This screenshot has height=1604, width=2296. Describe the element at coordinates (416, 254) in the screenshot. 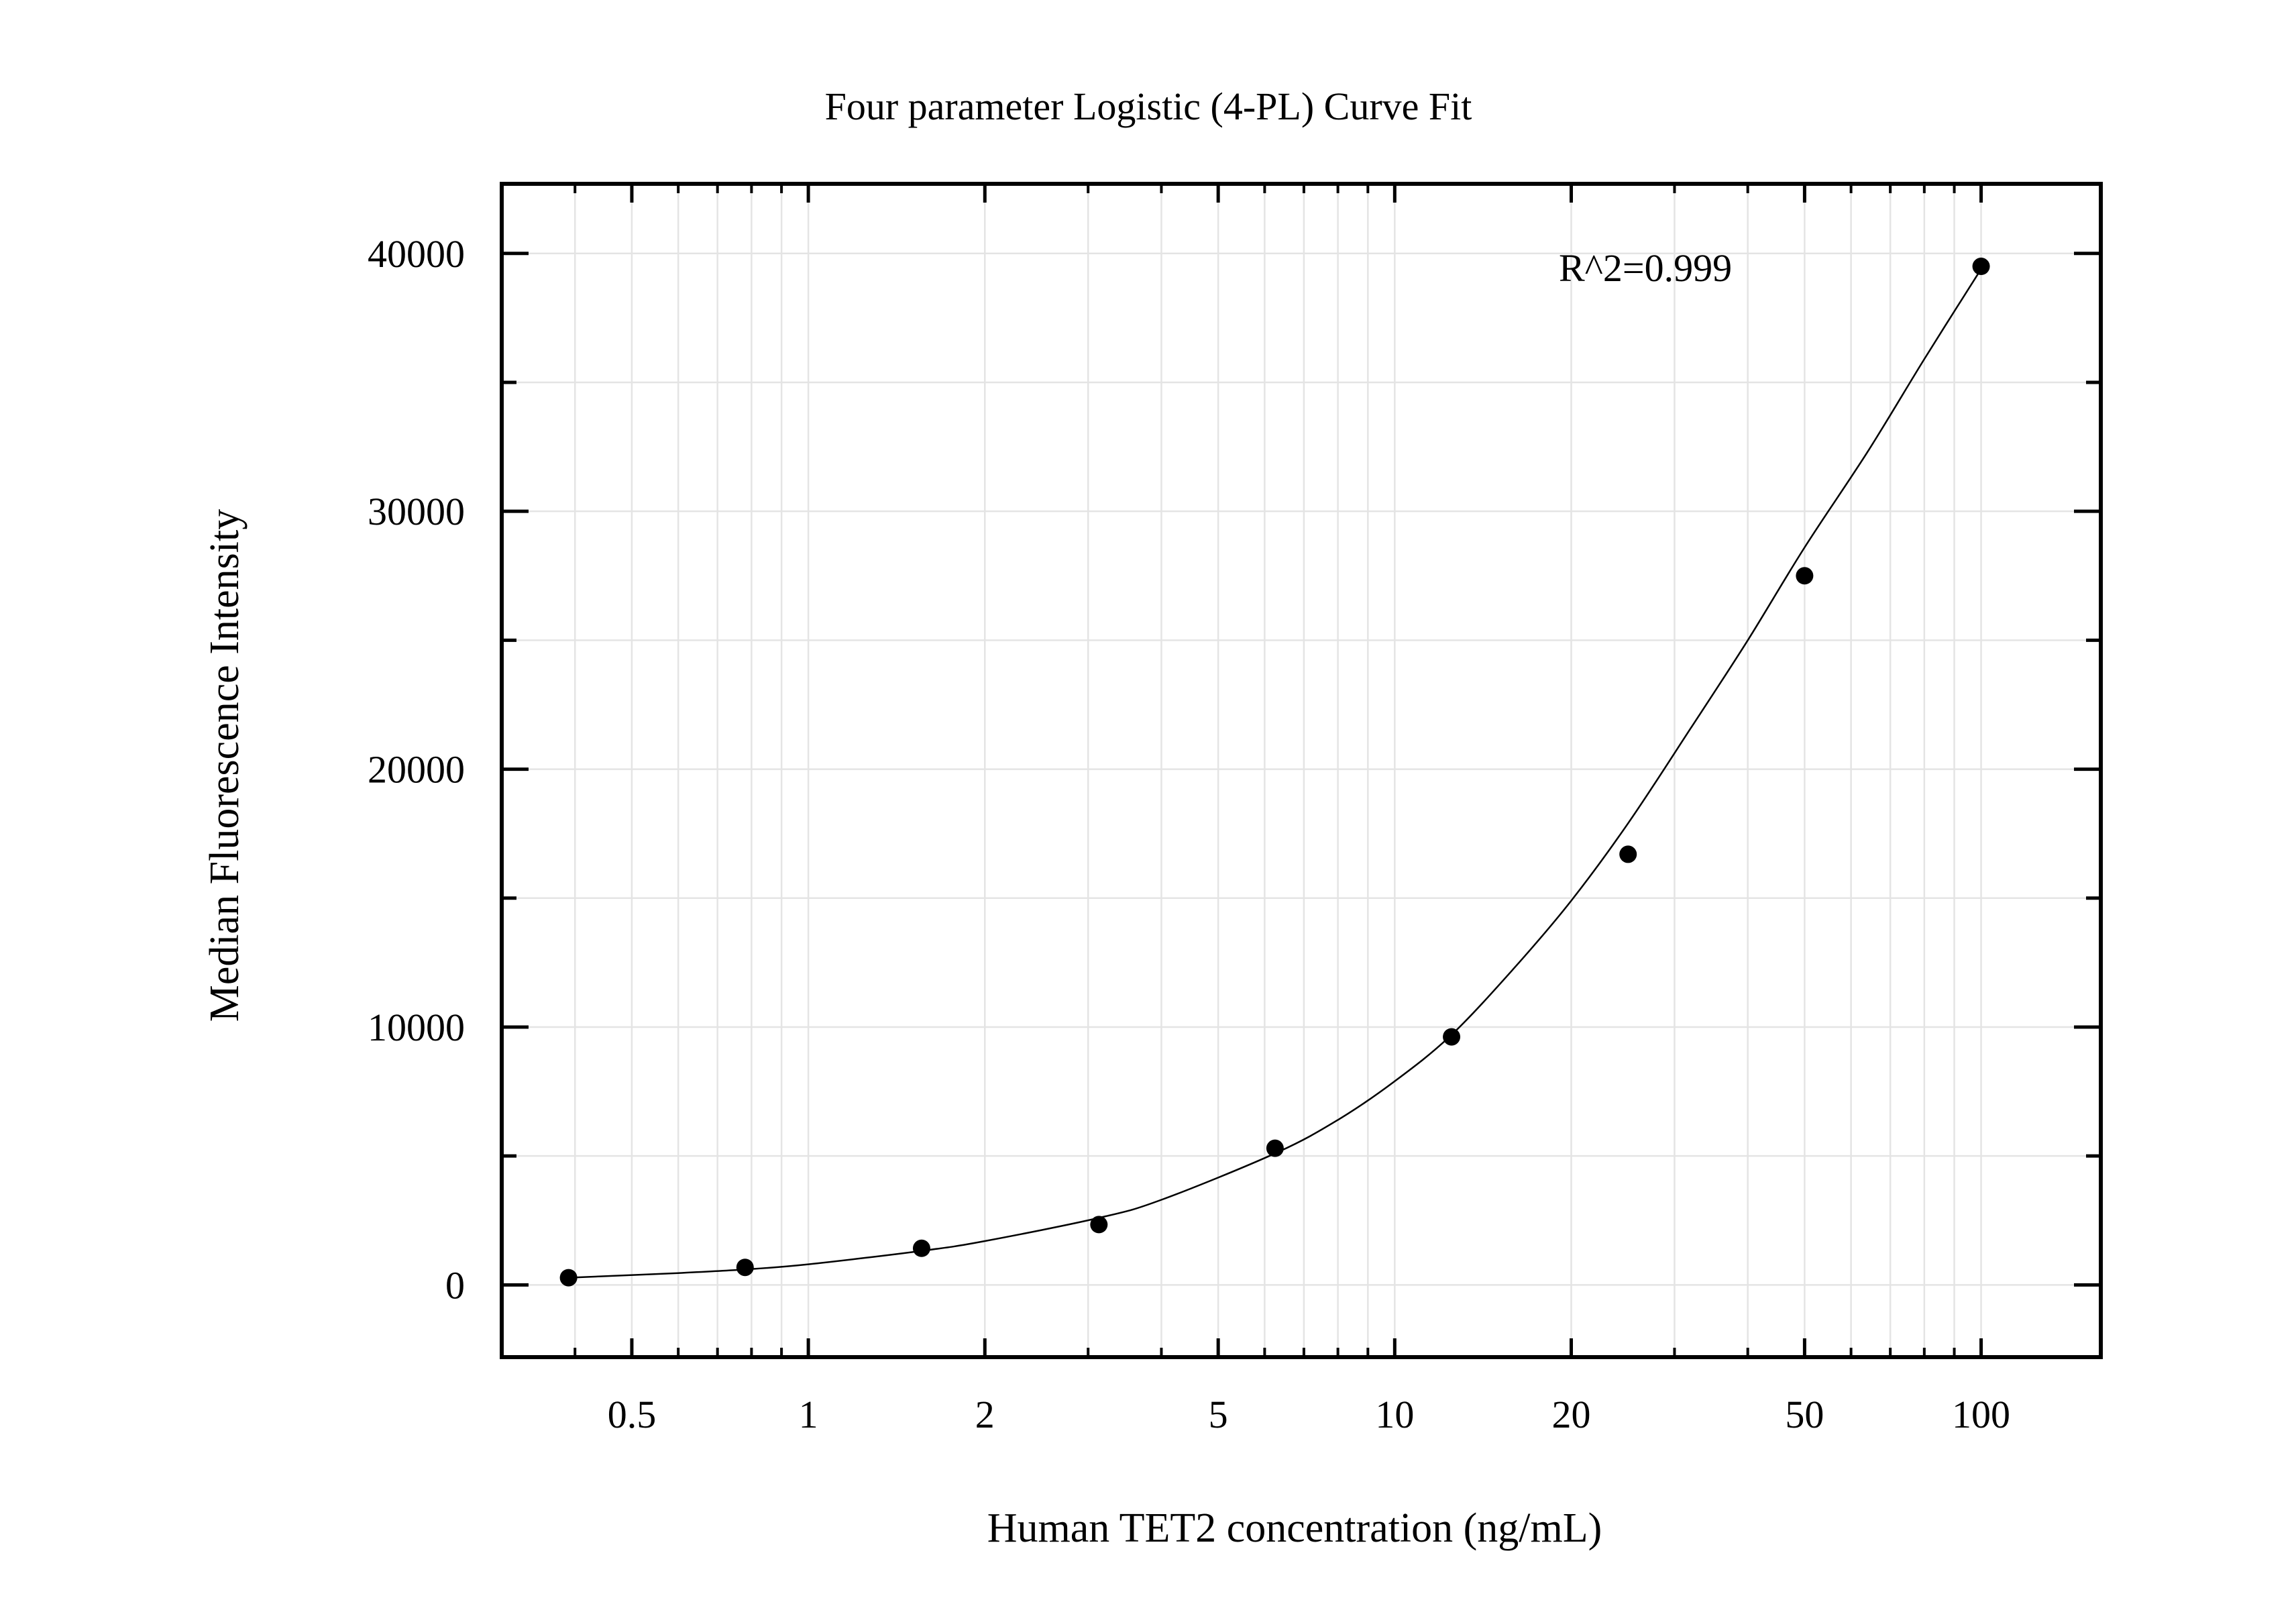

I see `y-tick-label: 40000` at that location.